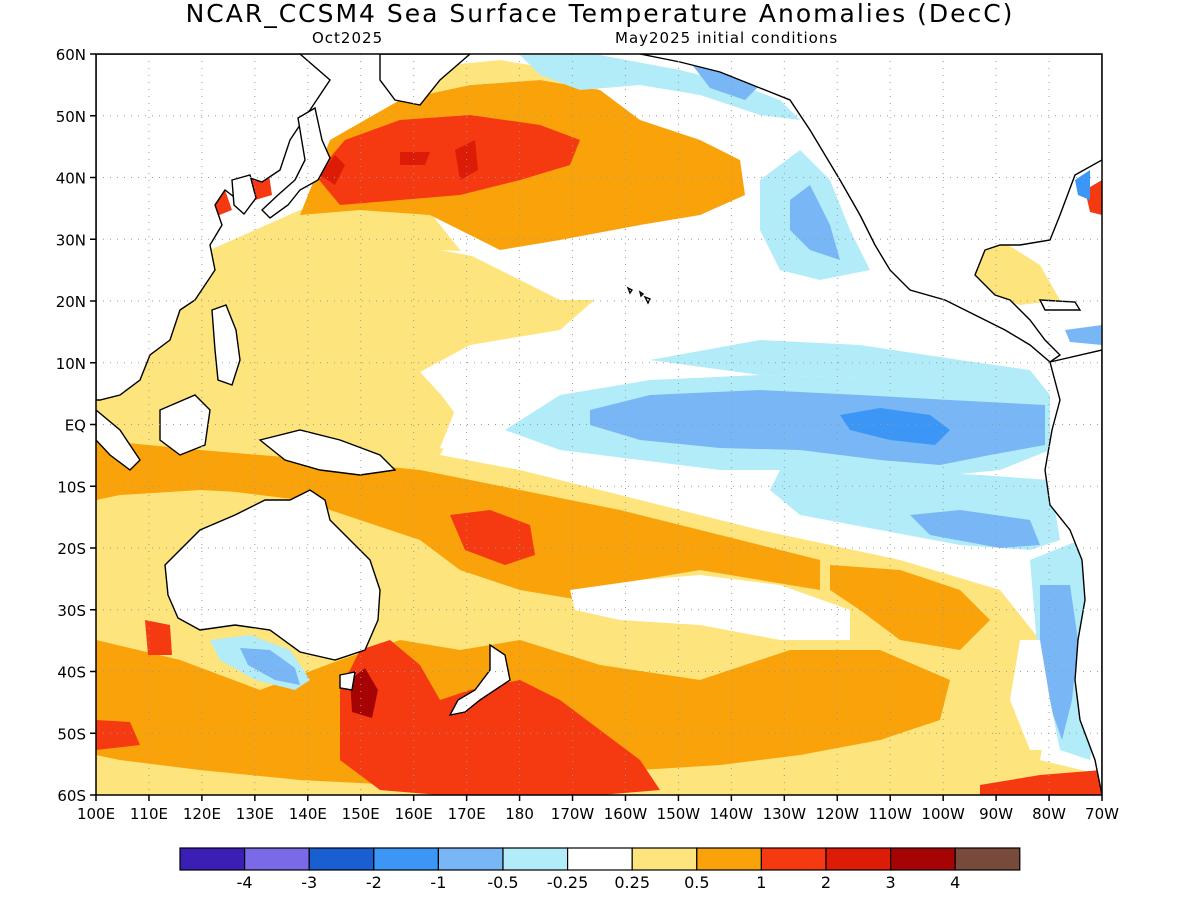 This screenshot has height=900, width=1200. Describe the element at coordinates (975, 529) in the screenshot. I see `region-southeast-cold` at that location.